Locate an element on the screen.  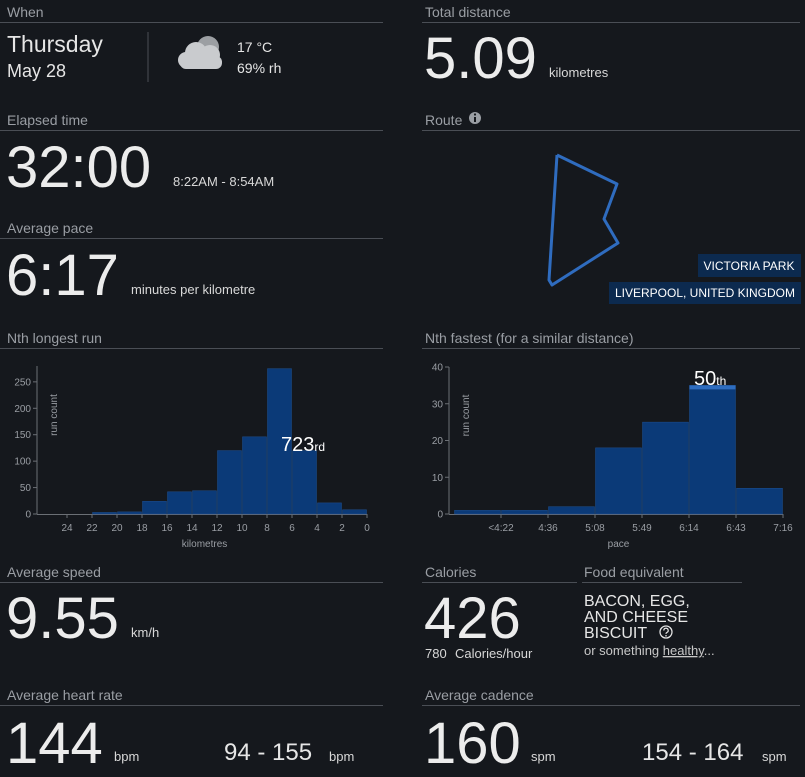
day: Thursday is located at coordinates (55, 44).